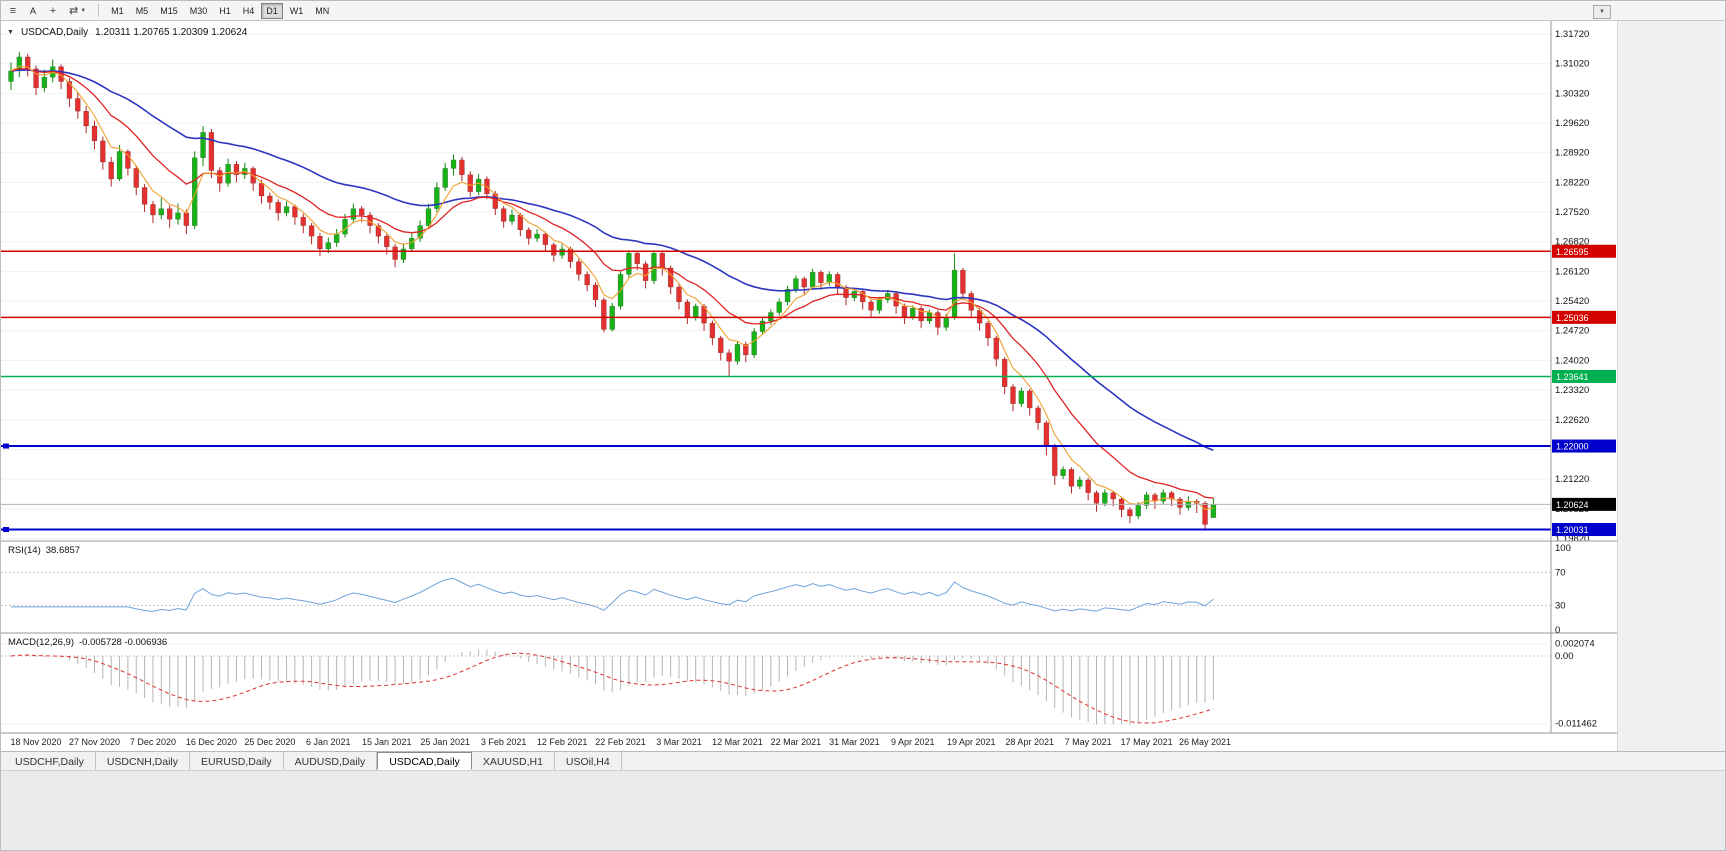 Image resolution: width=1726 pixels, height=851 pixels. Describe the element at coordinates (272, 10) in the screenshot. I see `timeframe-d1-button: D1` at that location.